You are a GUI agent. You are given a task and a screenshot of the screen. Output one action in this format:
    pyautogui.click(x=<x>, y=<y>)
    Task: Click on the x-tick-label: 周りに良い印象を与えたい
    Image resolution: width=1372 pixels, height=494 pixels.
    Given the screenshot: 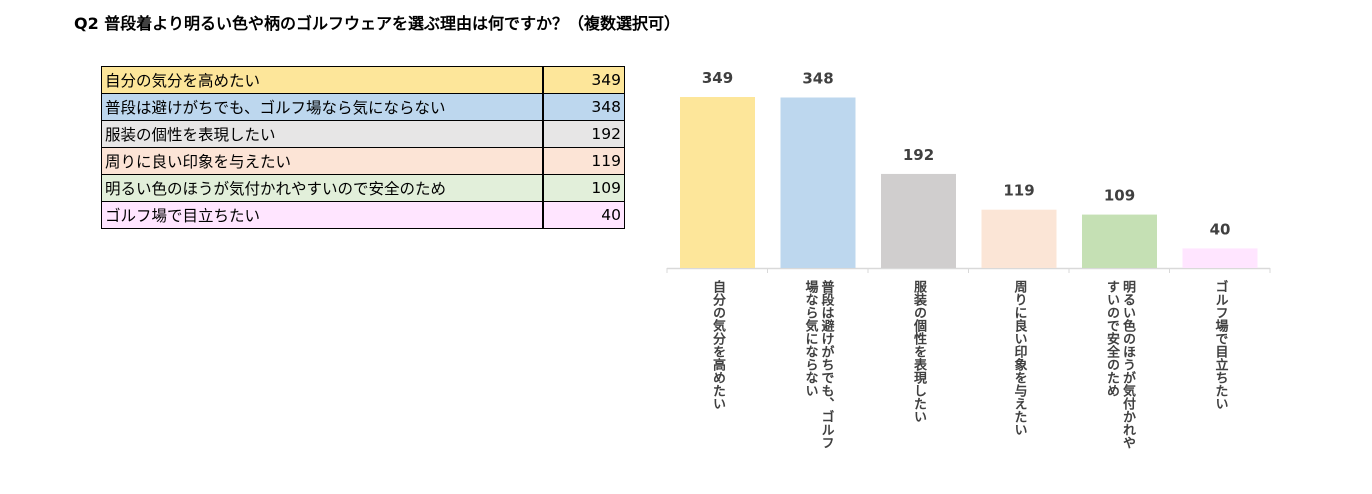 What is the action you would take?
    pyautogui.click(x=1020, y=358)
    